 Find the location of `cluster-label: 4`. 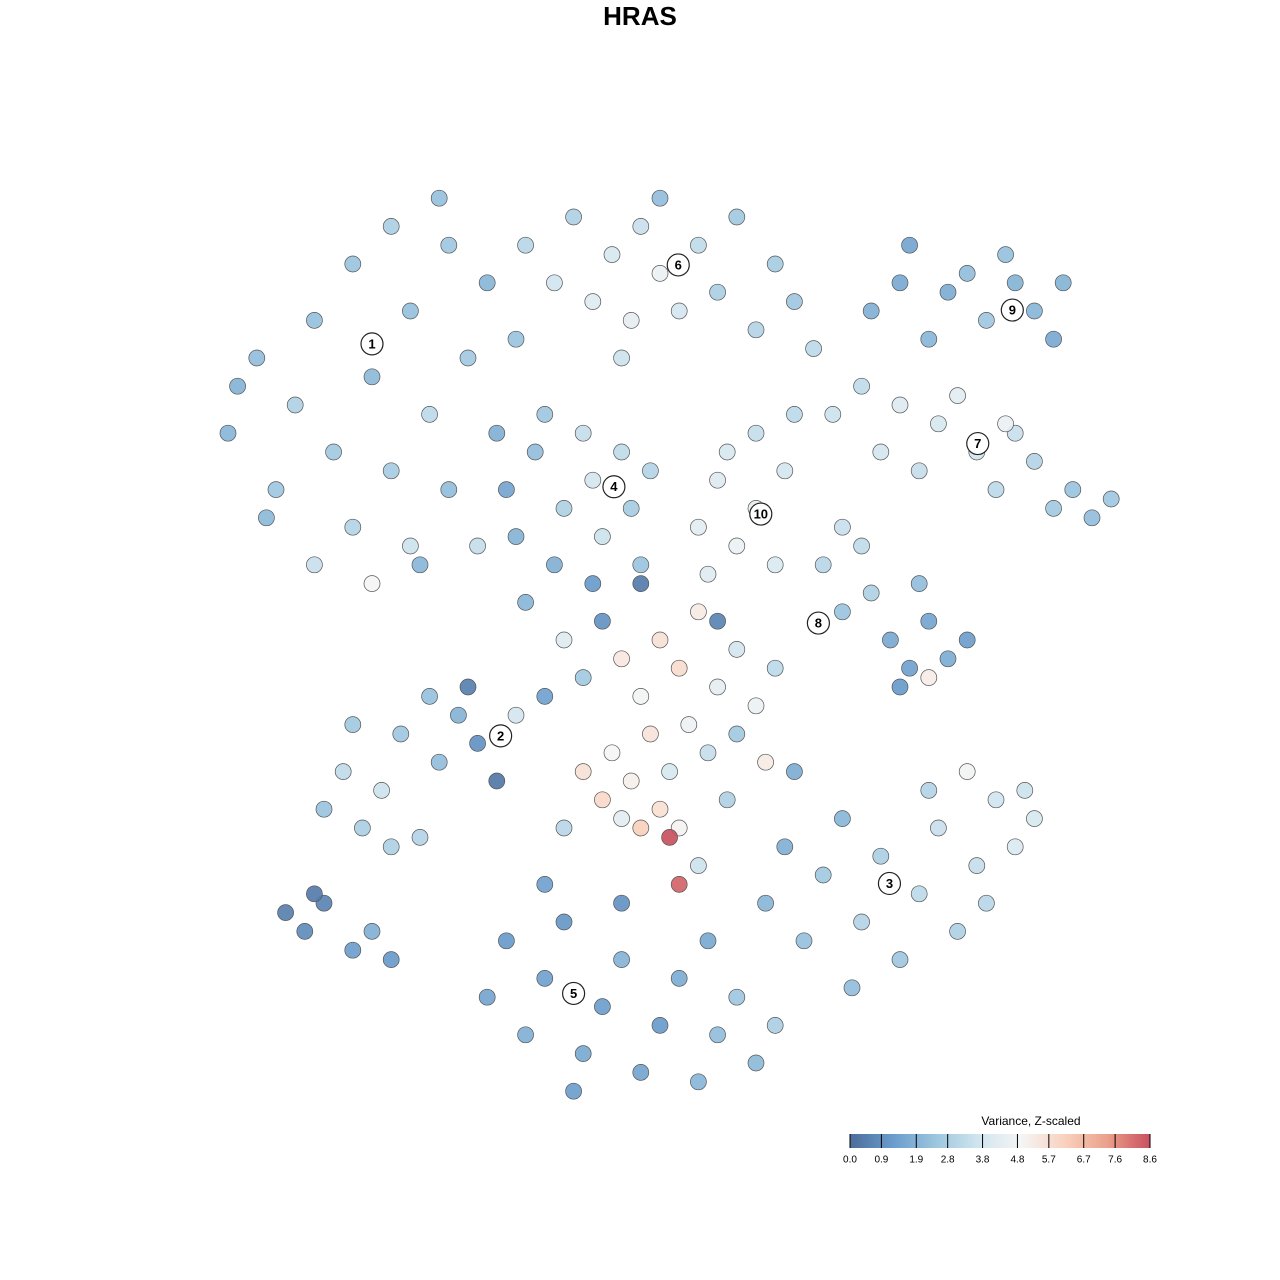

cluster-label: 4 is located at coordinates (614, 486).